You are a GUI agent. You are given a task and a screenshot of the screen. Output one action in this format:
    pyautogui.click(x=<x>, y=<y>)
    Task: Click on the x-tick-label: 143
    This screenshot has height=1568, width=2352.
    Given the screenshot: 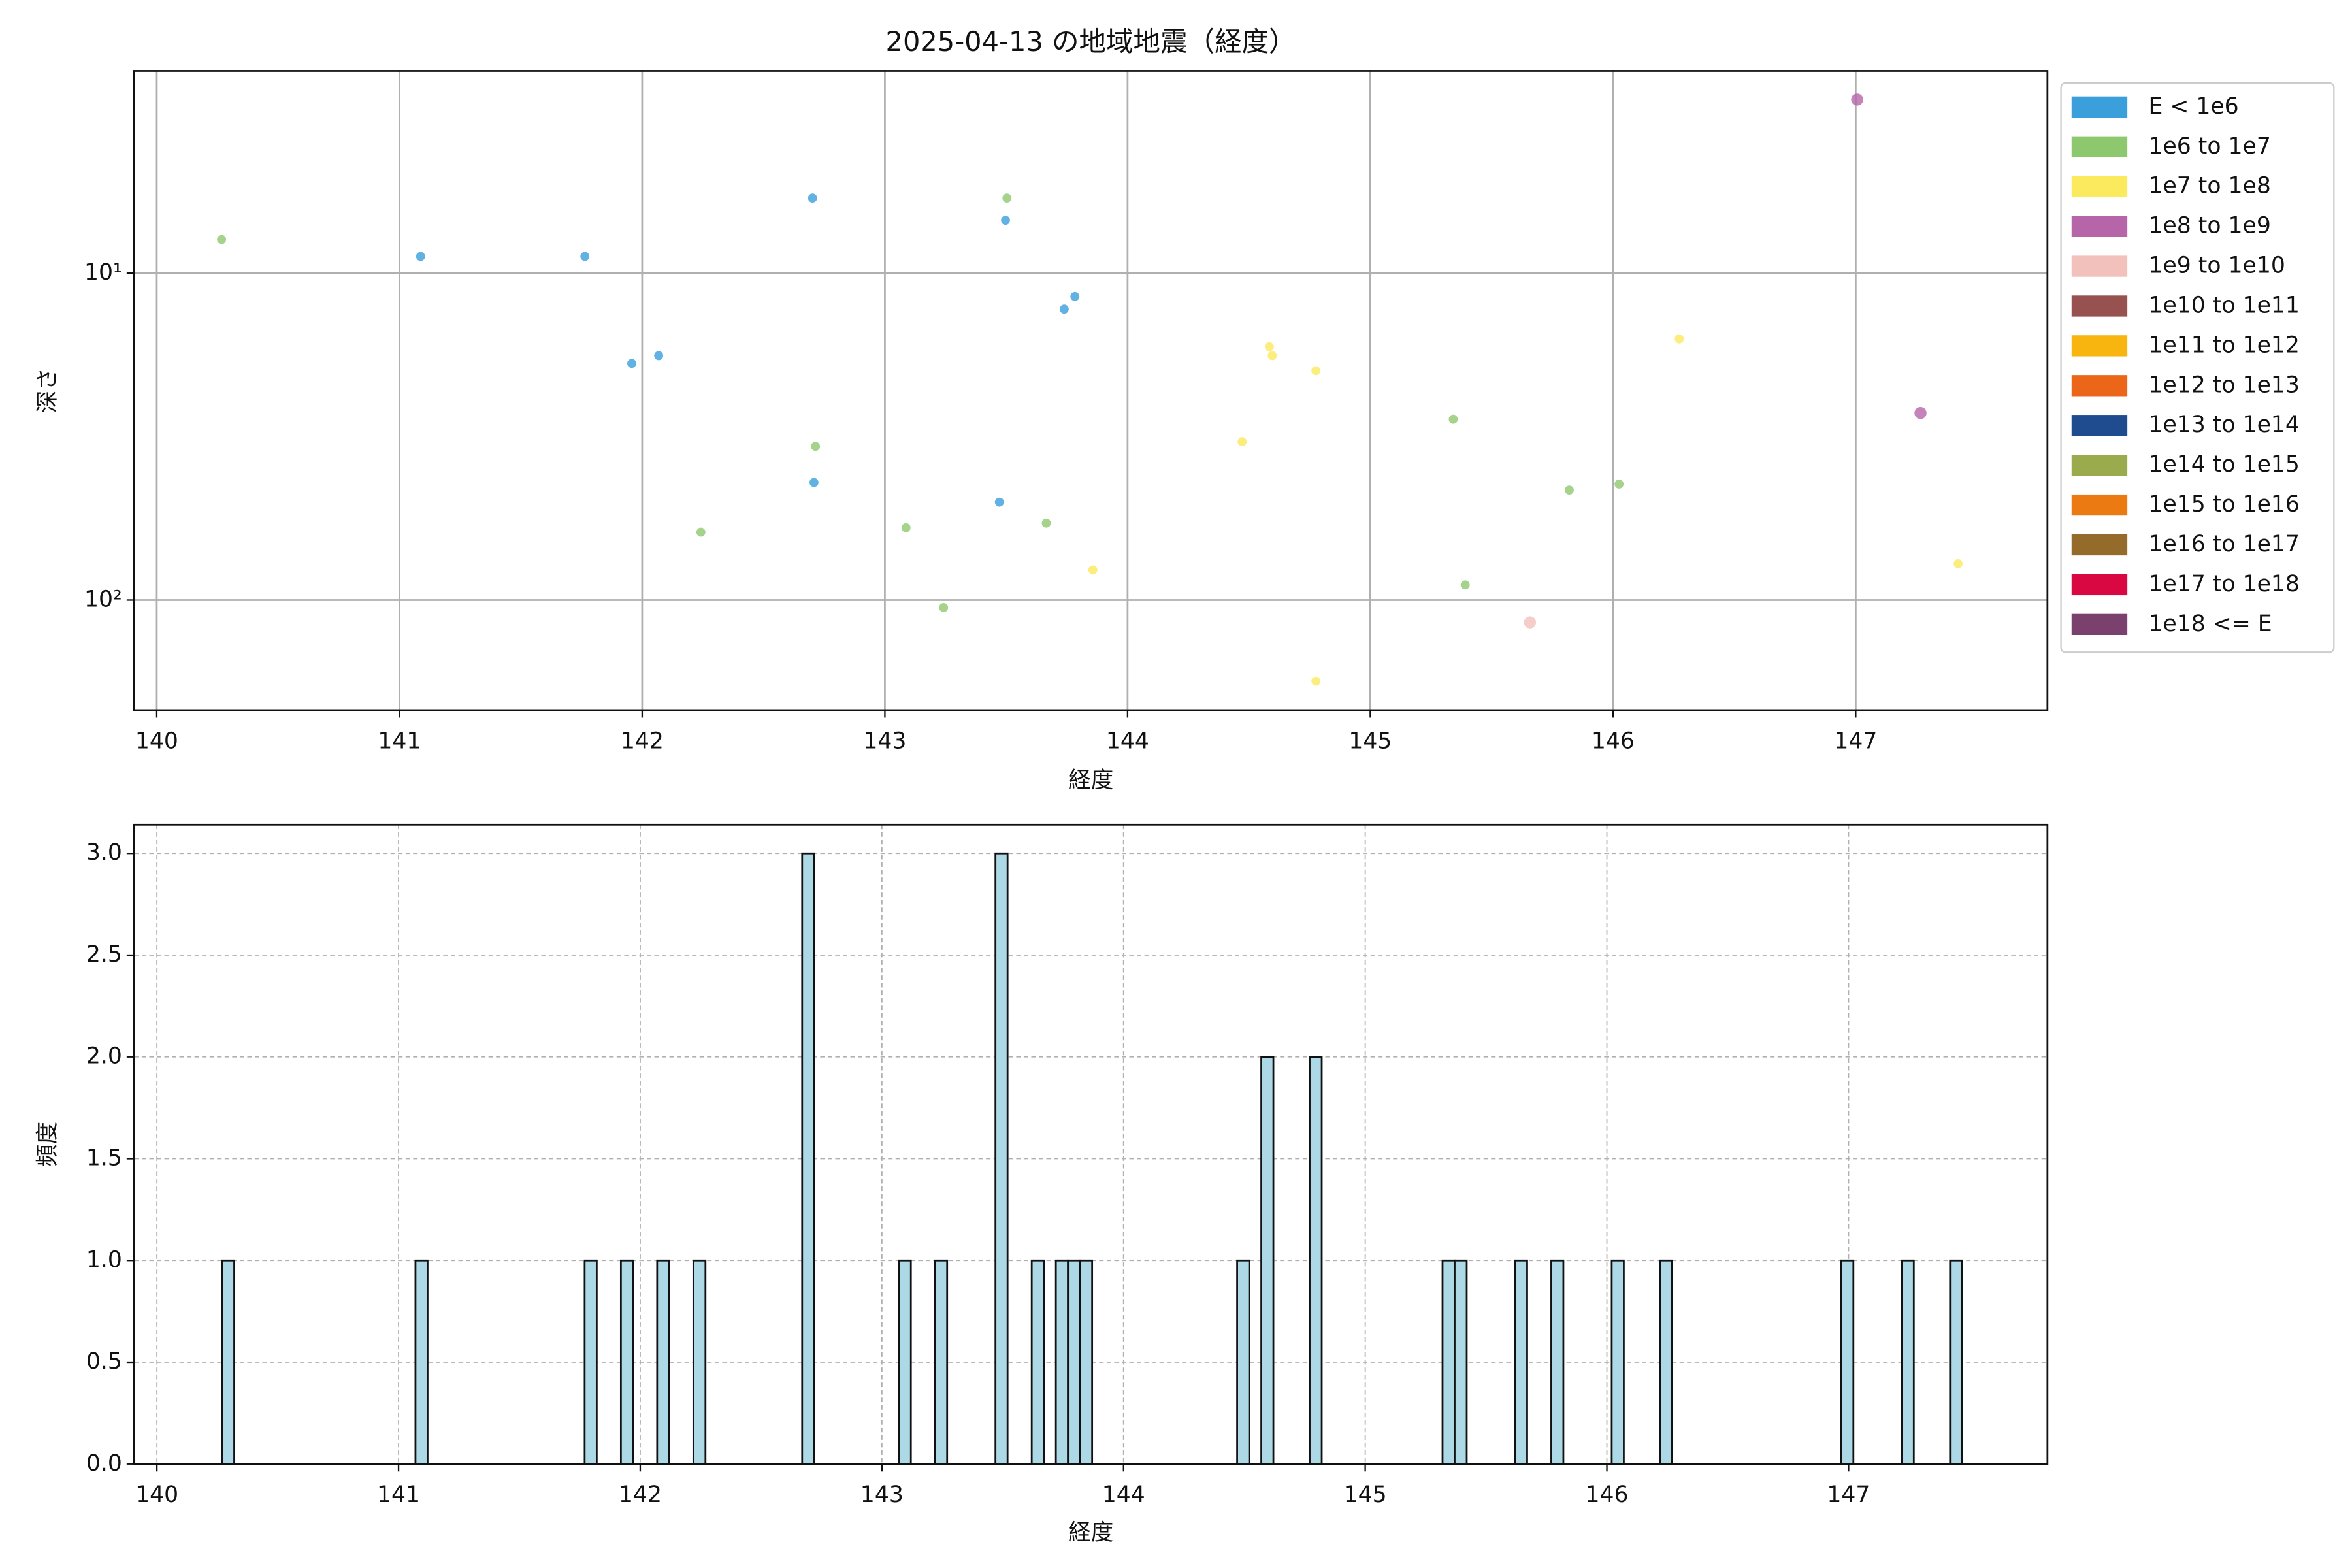 What is the action you would take?
    pyautogui.click(x=882, y=1495)
    